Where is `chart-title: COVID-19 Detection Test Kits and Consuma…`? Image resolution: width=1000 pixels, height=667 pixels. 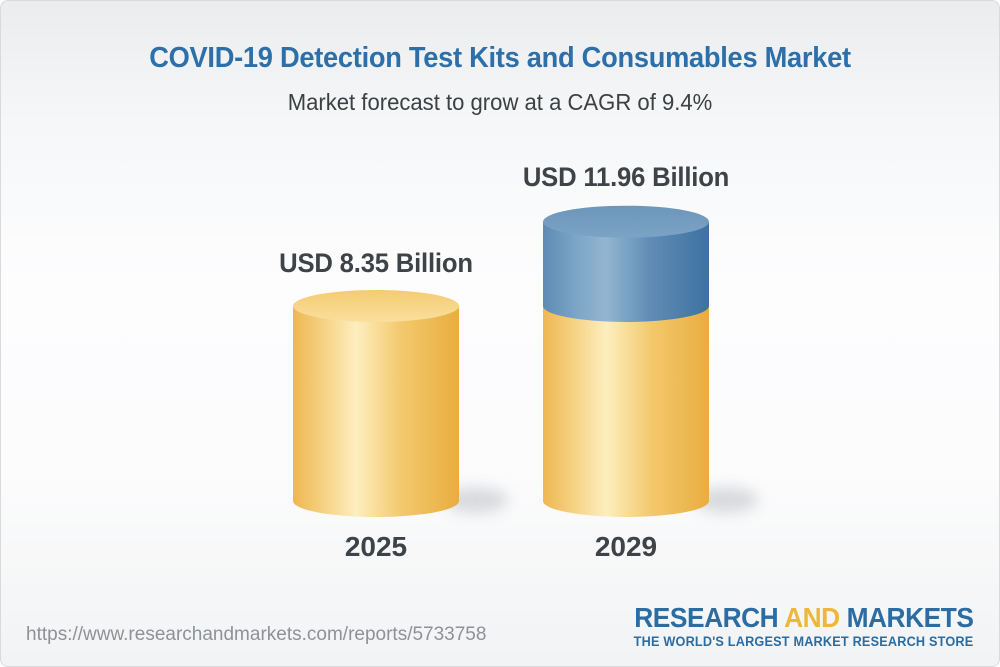
chart-title: COVID-19 Detection Test Kits and Consuma… is located at coordinates (500, 58).